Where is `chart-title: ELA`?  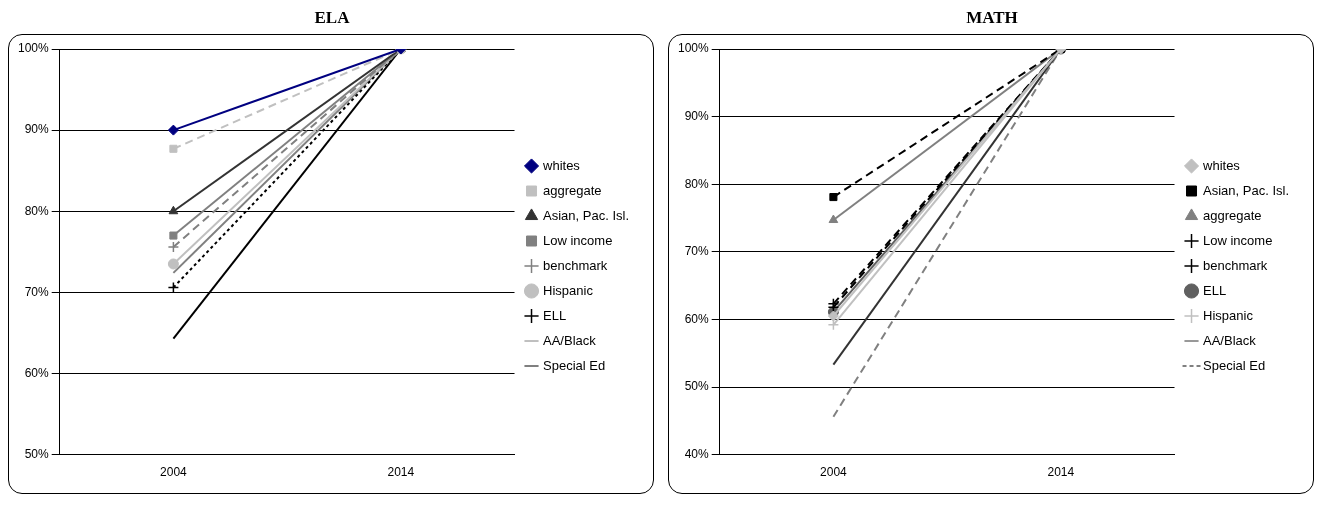
chart-title: ELA is located at coordinates (332, 18).